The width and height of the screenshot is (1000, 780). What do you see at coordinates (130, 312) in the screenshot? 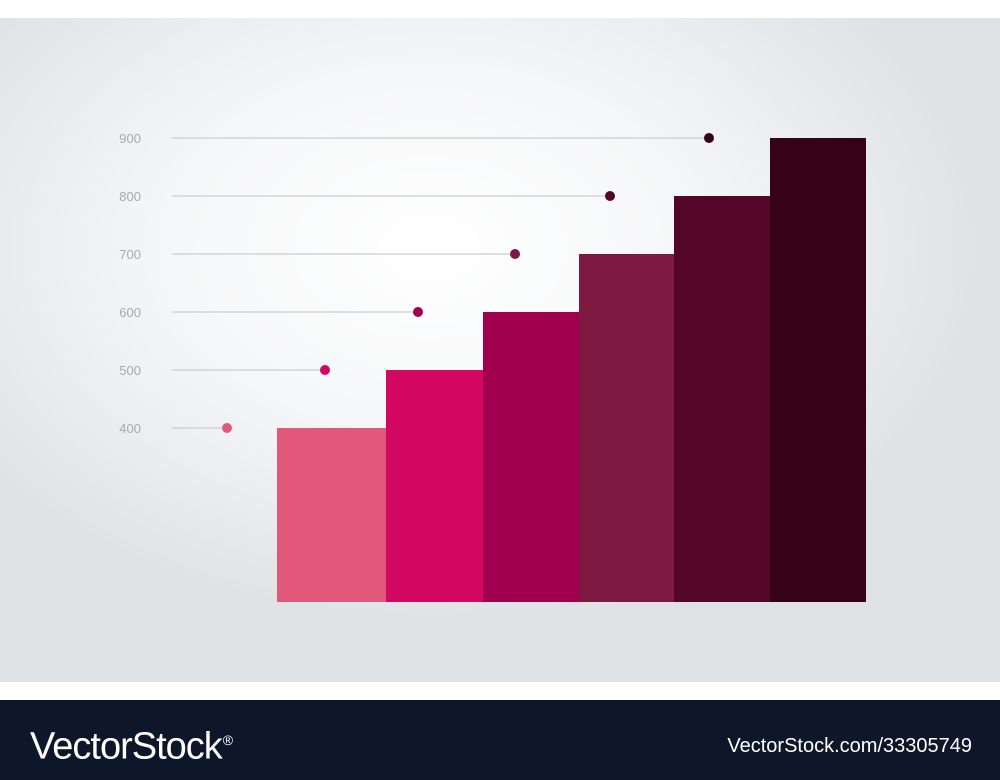
I see `y-tick-label: 600` at bounding box center [130, 312].